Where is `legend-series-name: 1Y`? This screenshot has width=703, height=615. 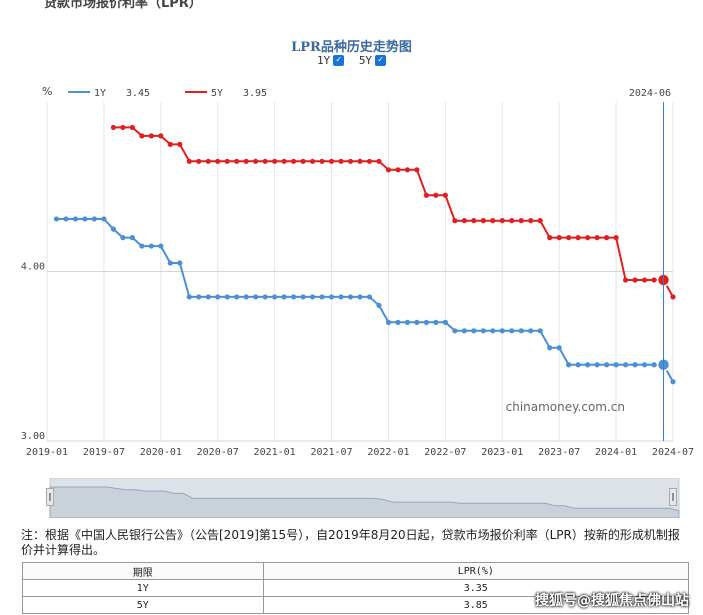
legend-series-name: 1Y is located at coordinates (100, 93).